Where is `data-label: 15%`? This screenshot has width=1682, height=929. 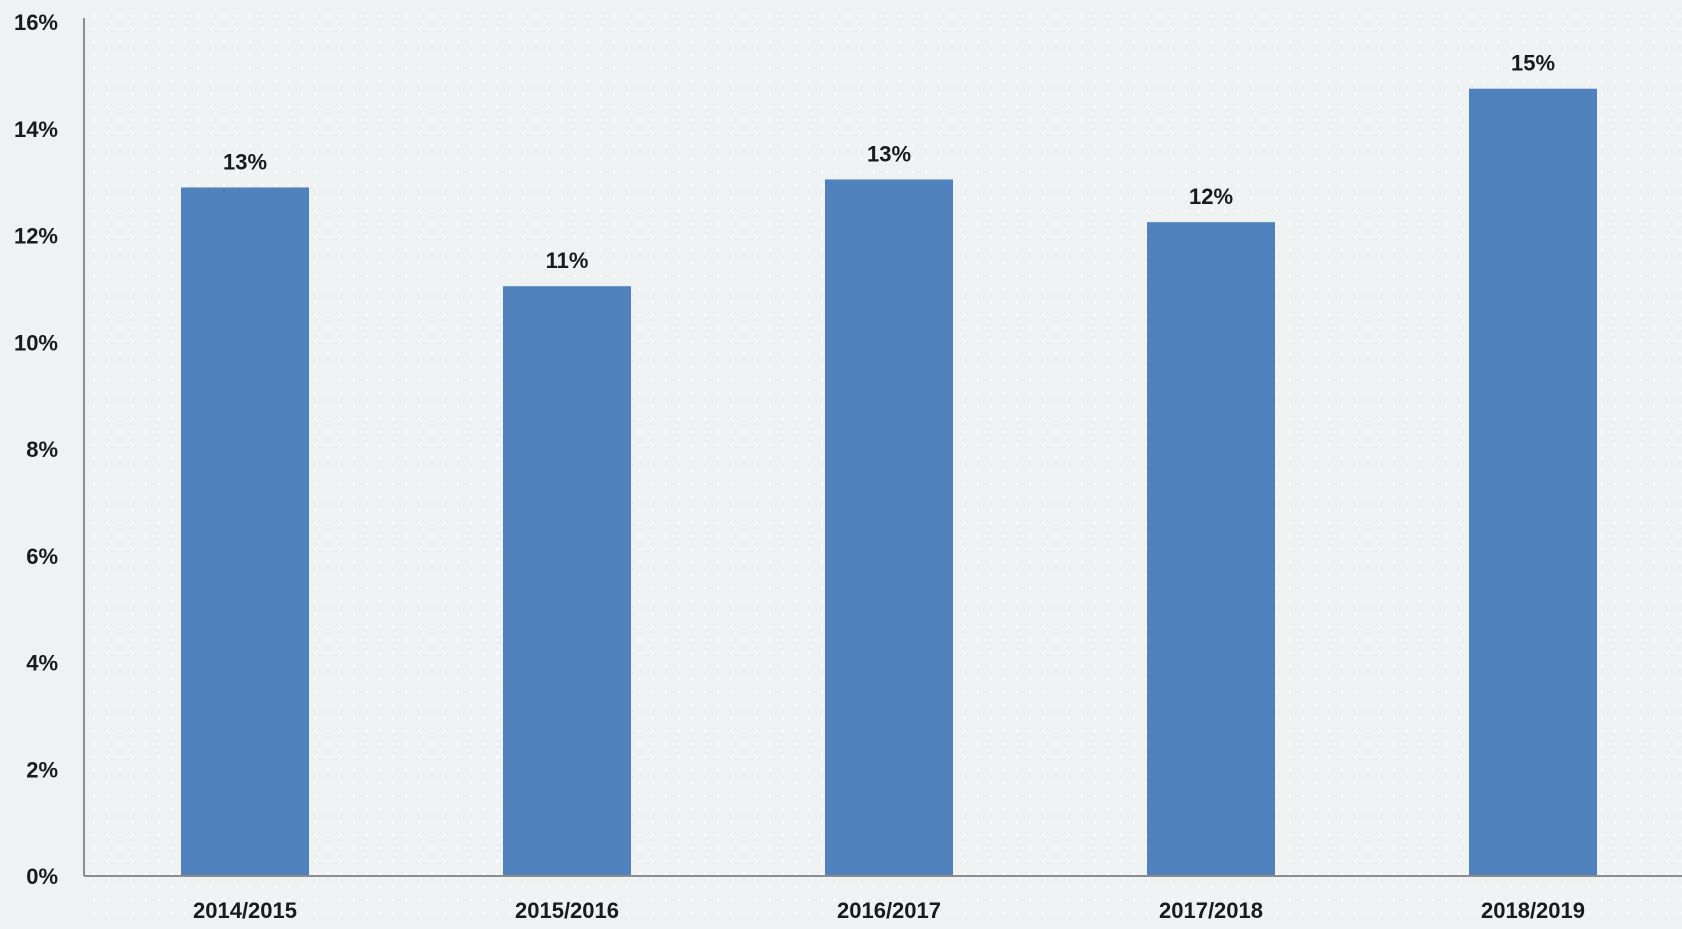 data-label: 15% is located at coordinates (1533, 63).